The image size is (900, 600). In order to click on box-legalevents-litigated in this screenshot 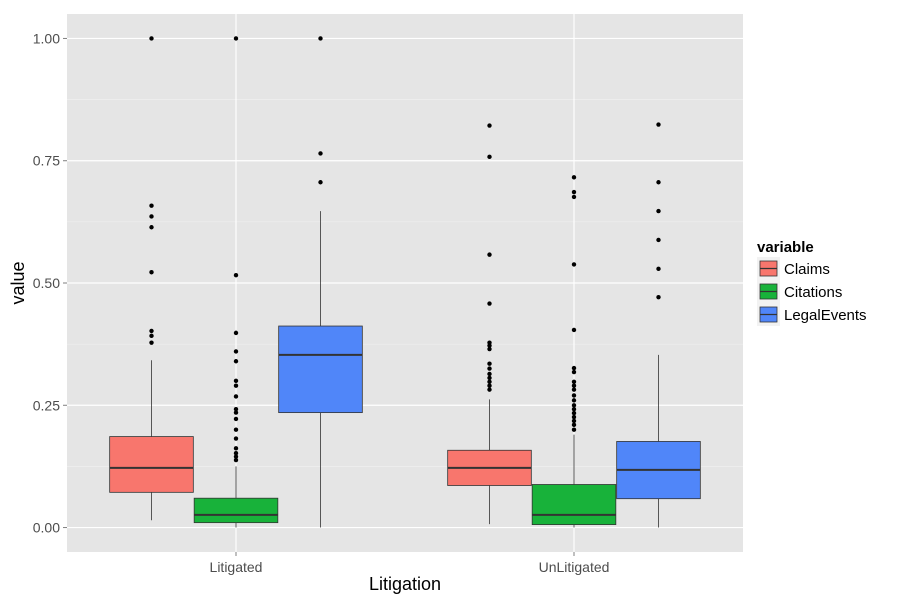, I will do `click(320, 282)`.